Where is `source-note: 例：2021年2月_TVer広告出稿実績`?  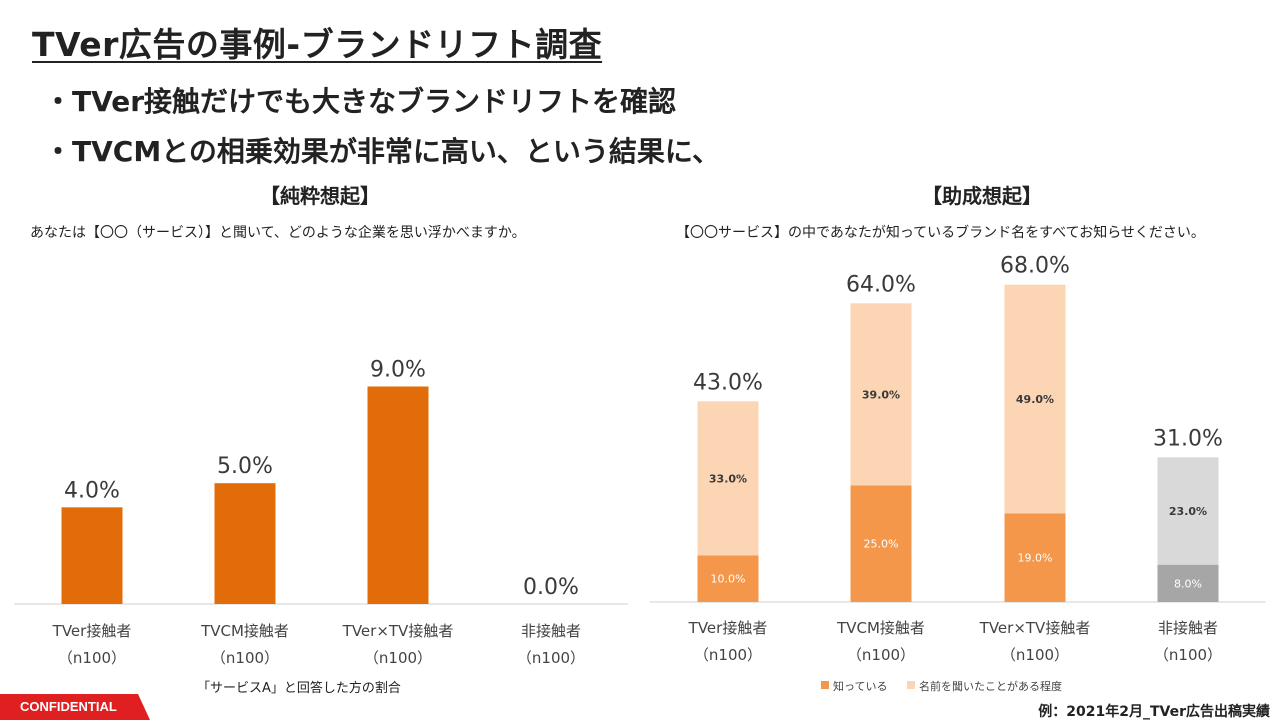
source-note: 例：2021年2月_TVer広告出稿実績 is located at coordinates (1154, 712).